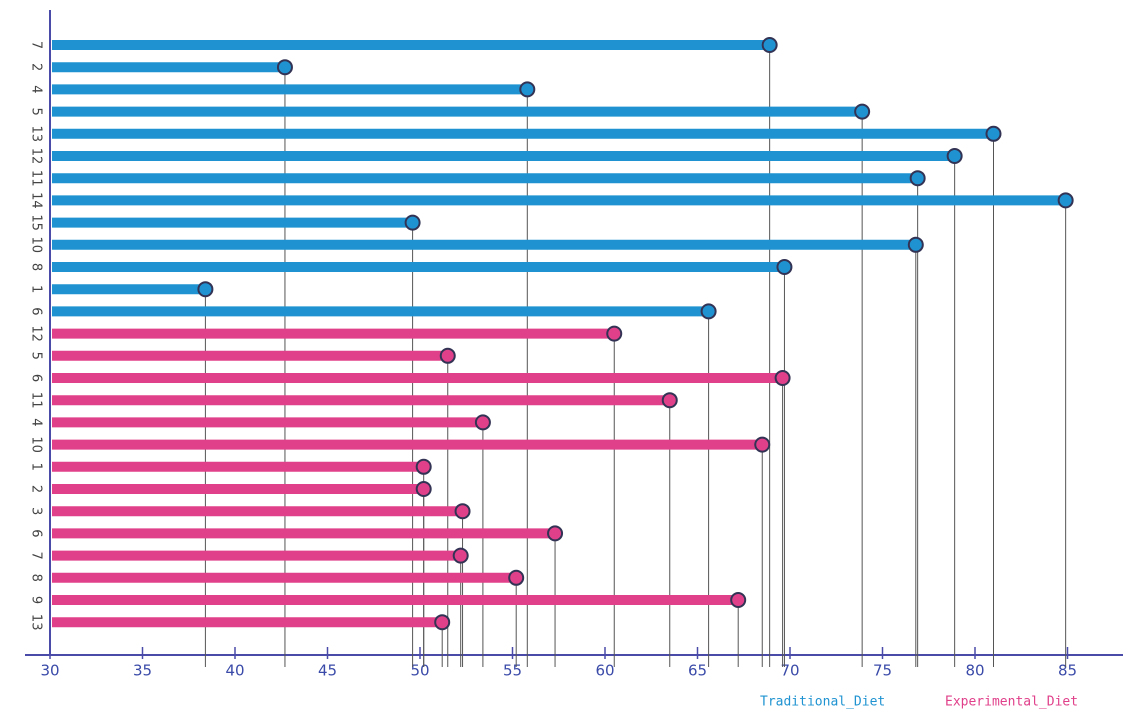 The image size is (1140, 719). Describe the element at coordinates (419, 671) in the screenshot. I see `x-tick-label: 50` at that location.